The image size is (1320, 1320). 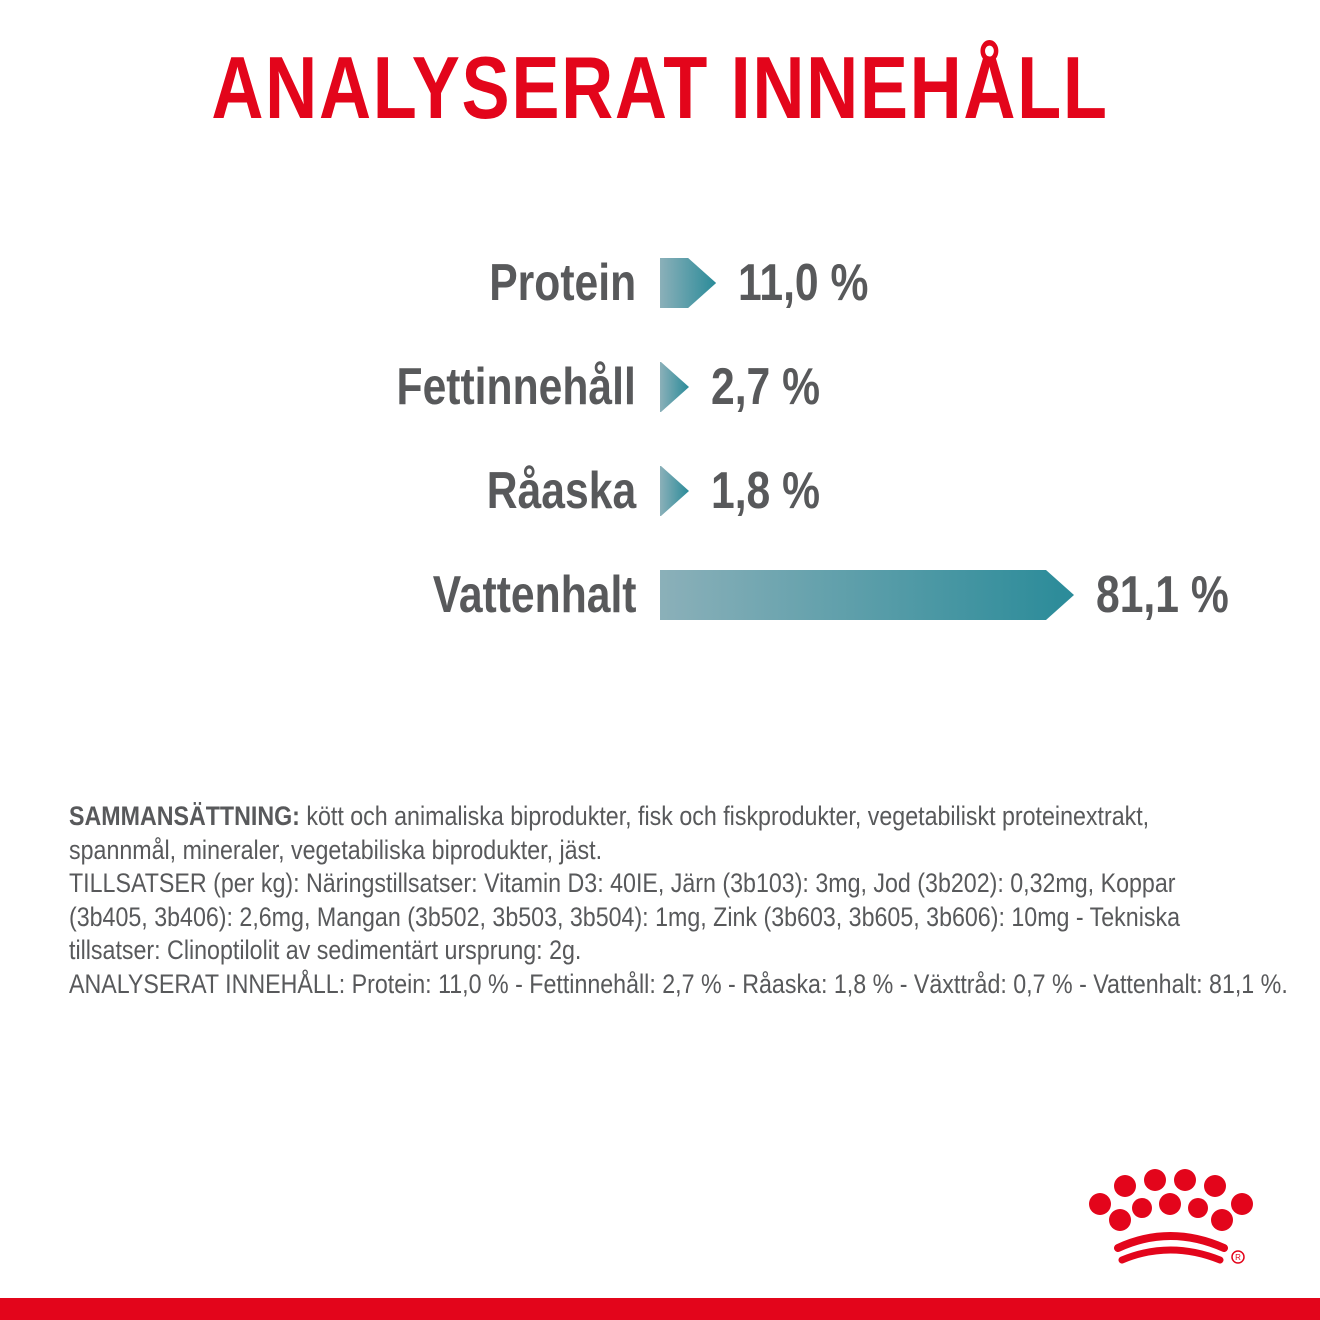 I want to click on composition-heading: SAMMANSÄTTNING:, so click(x=184, y=816).